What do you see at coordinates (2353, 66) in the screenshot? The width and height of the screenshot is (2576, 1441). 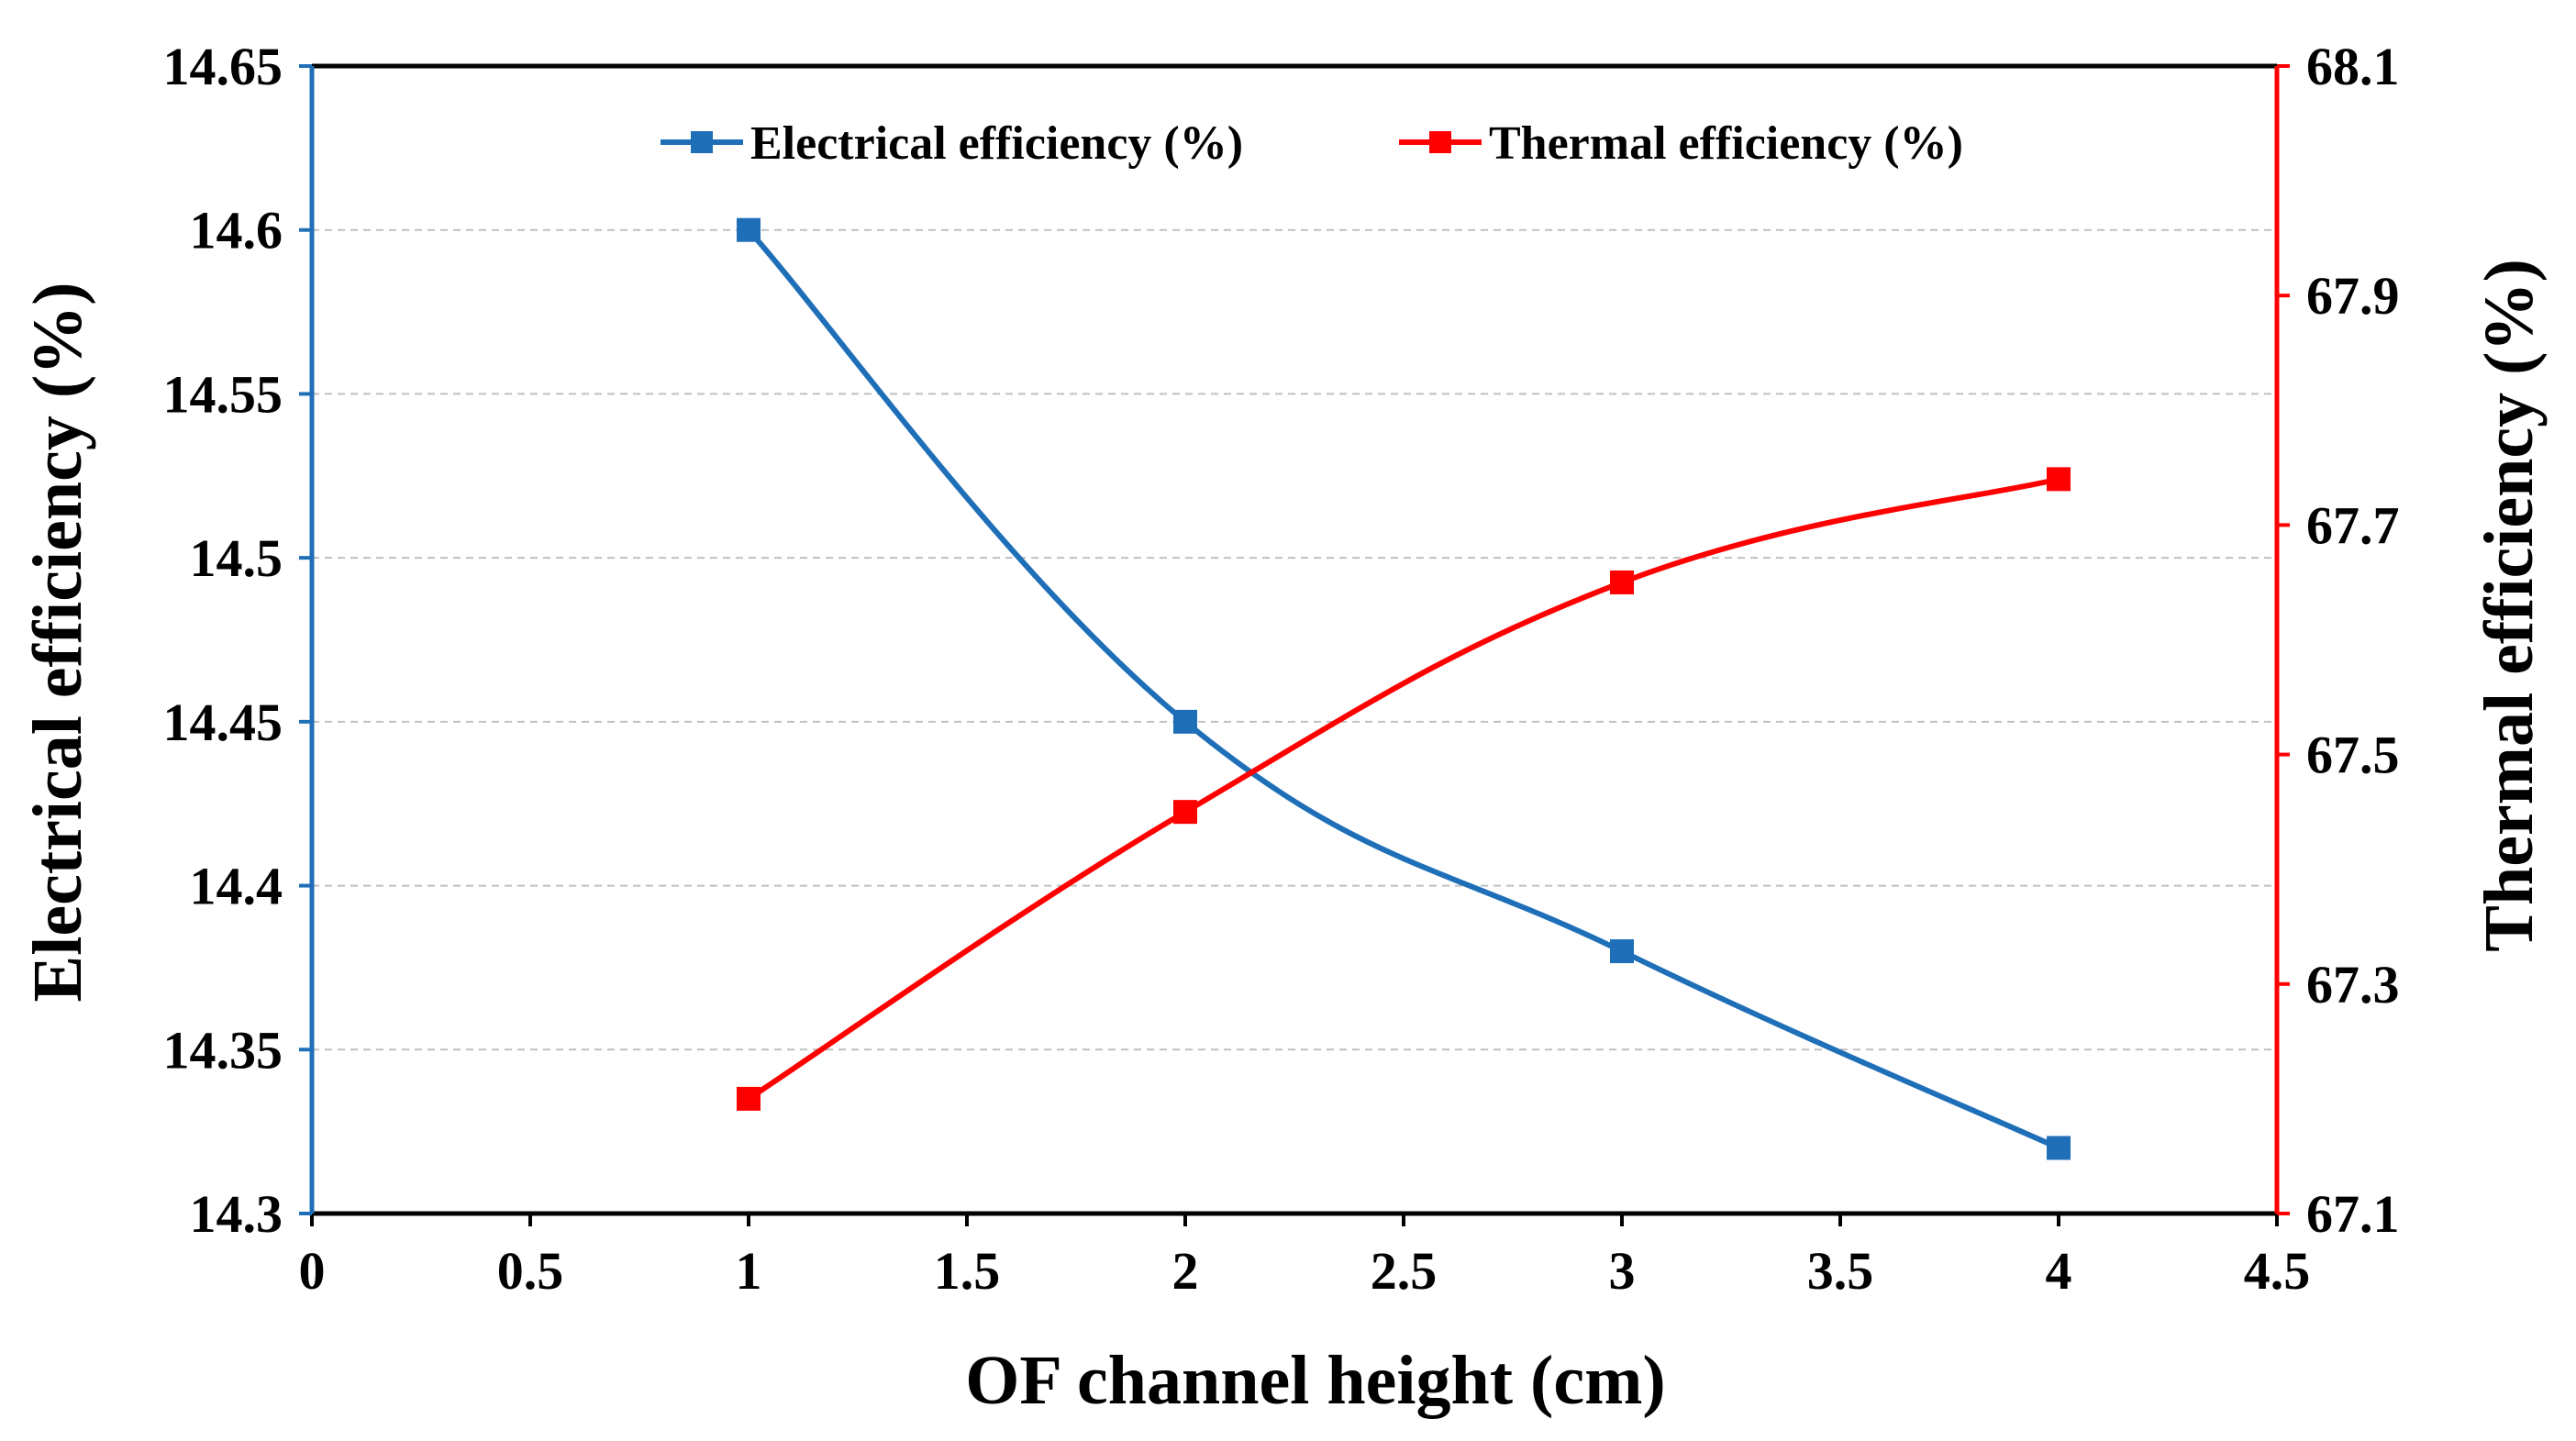 I see `y-right-tick-label: 68.1` at bounding box center [2353, 66].